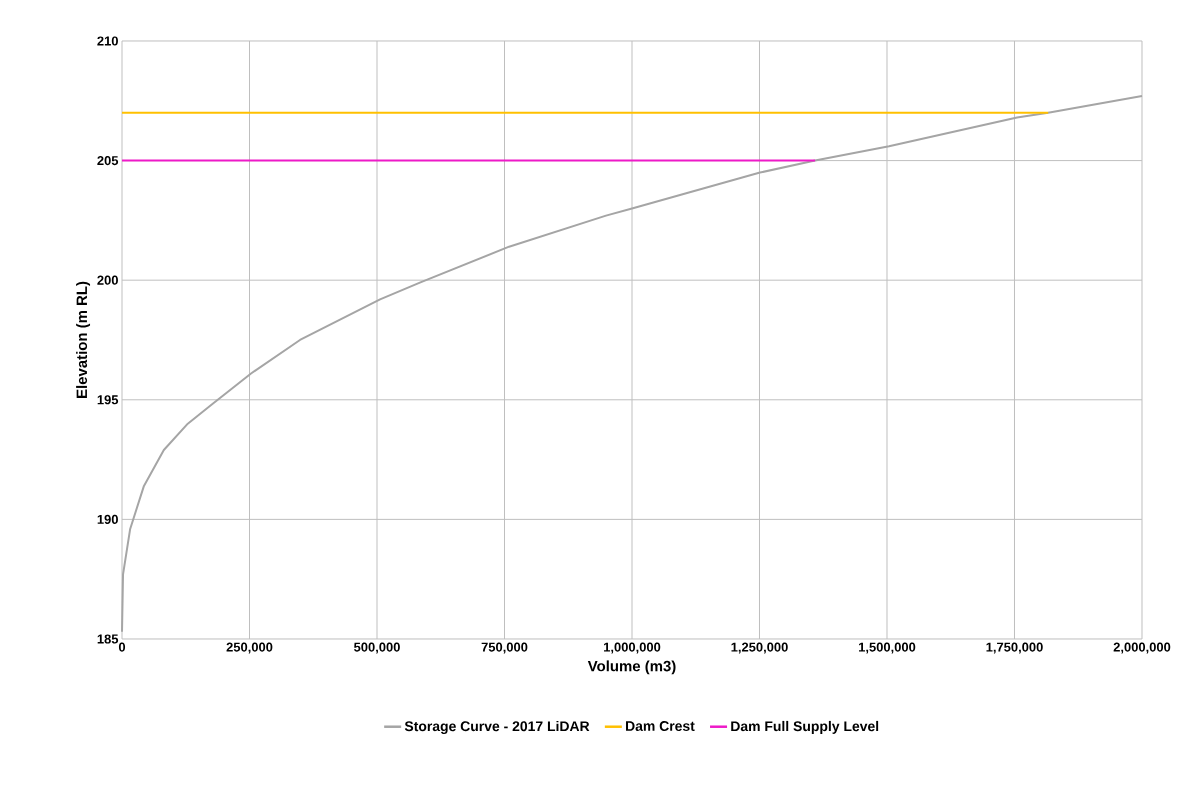 The width and height of the screenshot is (1204, 787). What do you see at coordinates (122, 647) in the screenshot?
I see `x-tick-label: 0` at bounding box center [122, 647].